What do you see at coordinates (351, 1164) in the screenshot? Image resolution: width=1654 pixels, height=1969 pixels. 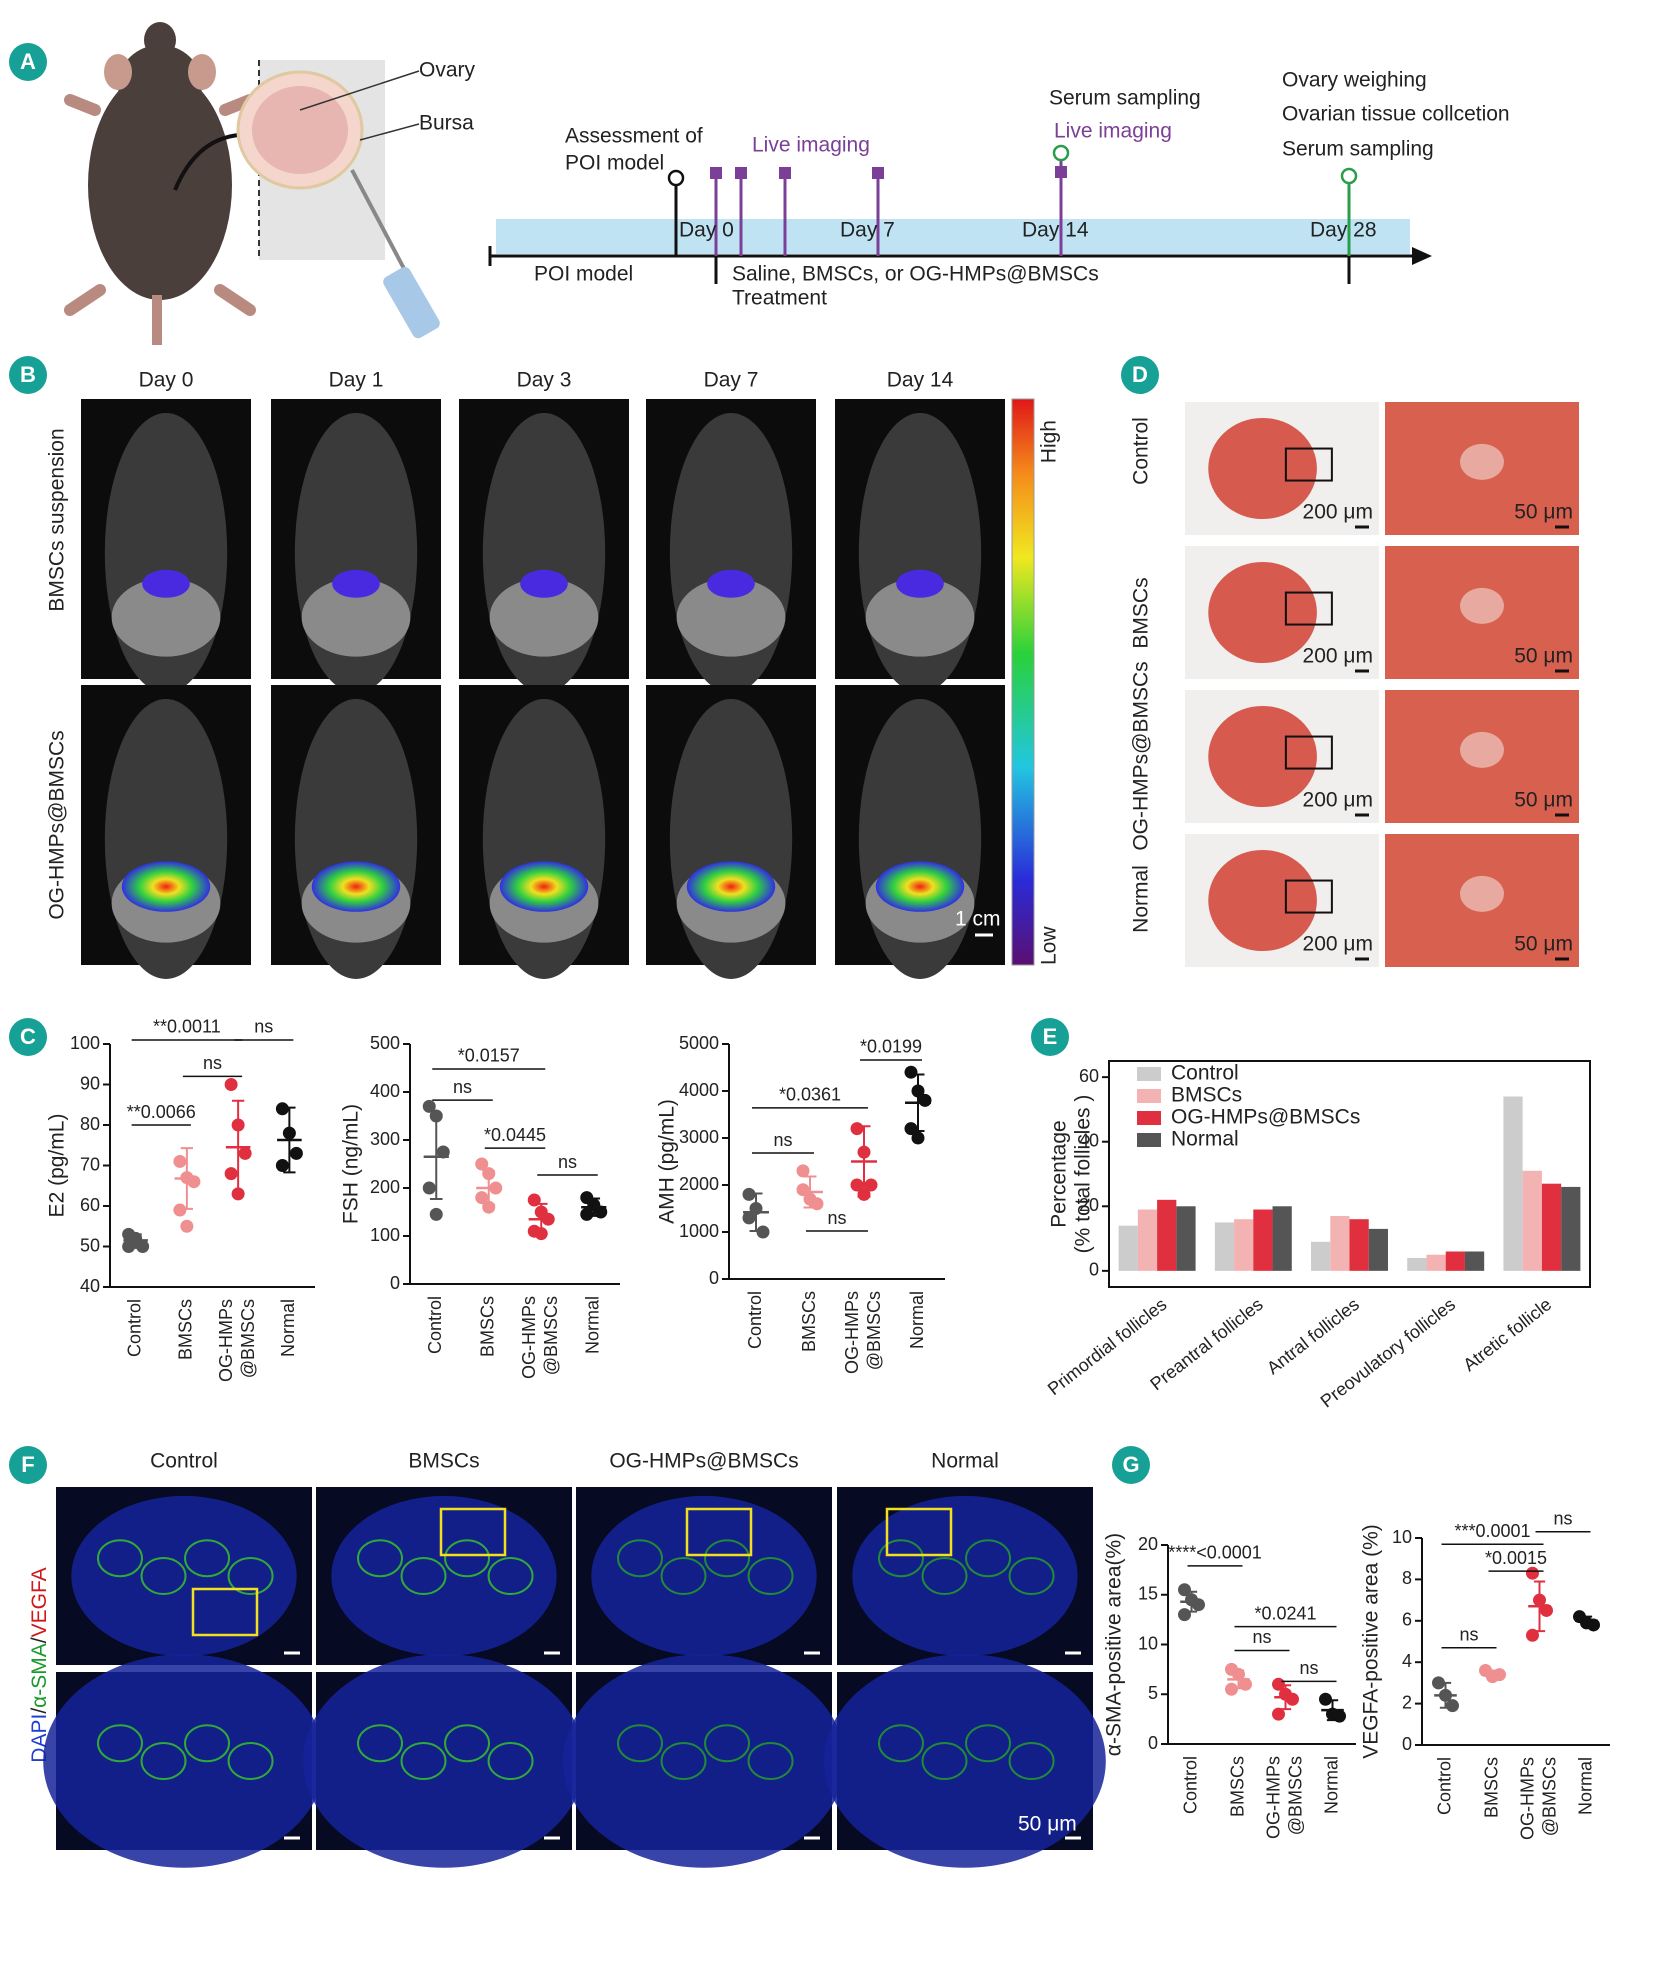 I see `y-axis-label: FSH (ng/mL)` at bounding box center [351, 1164].